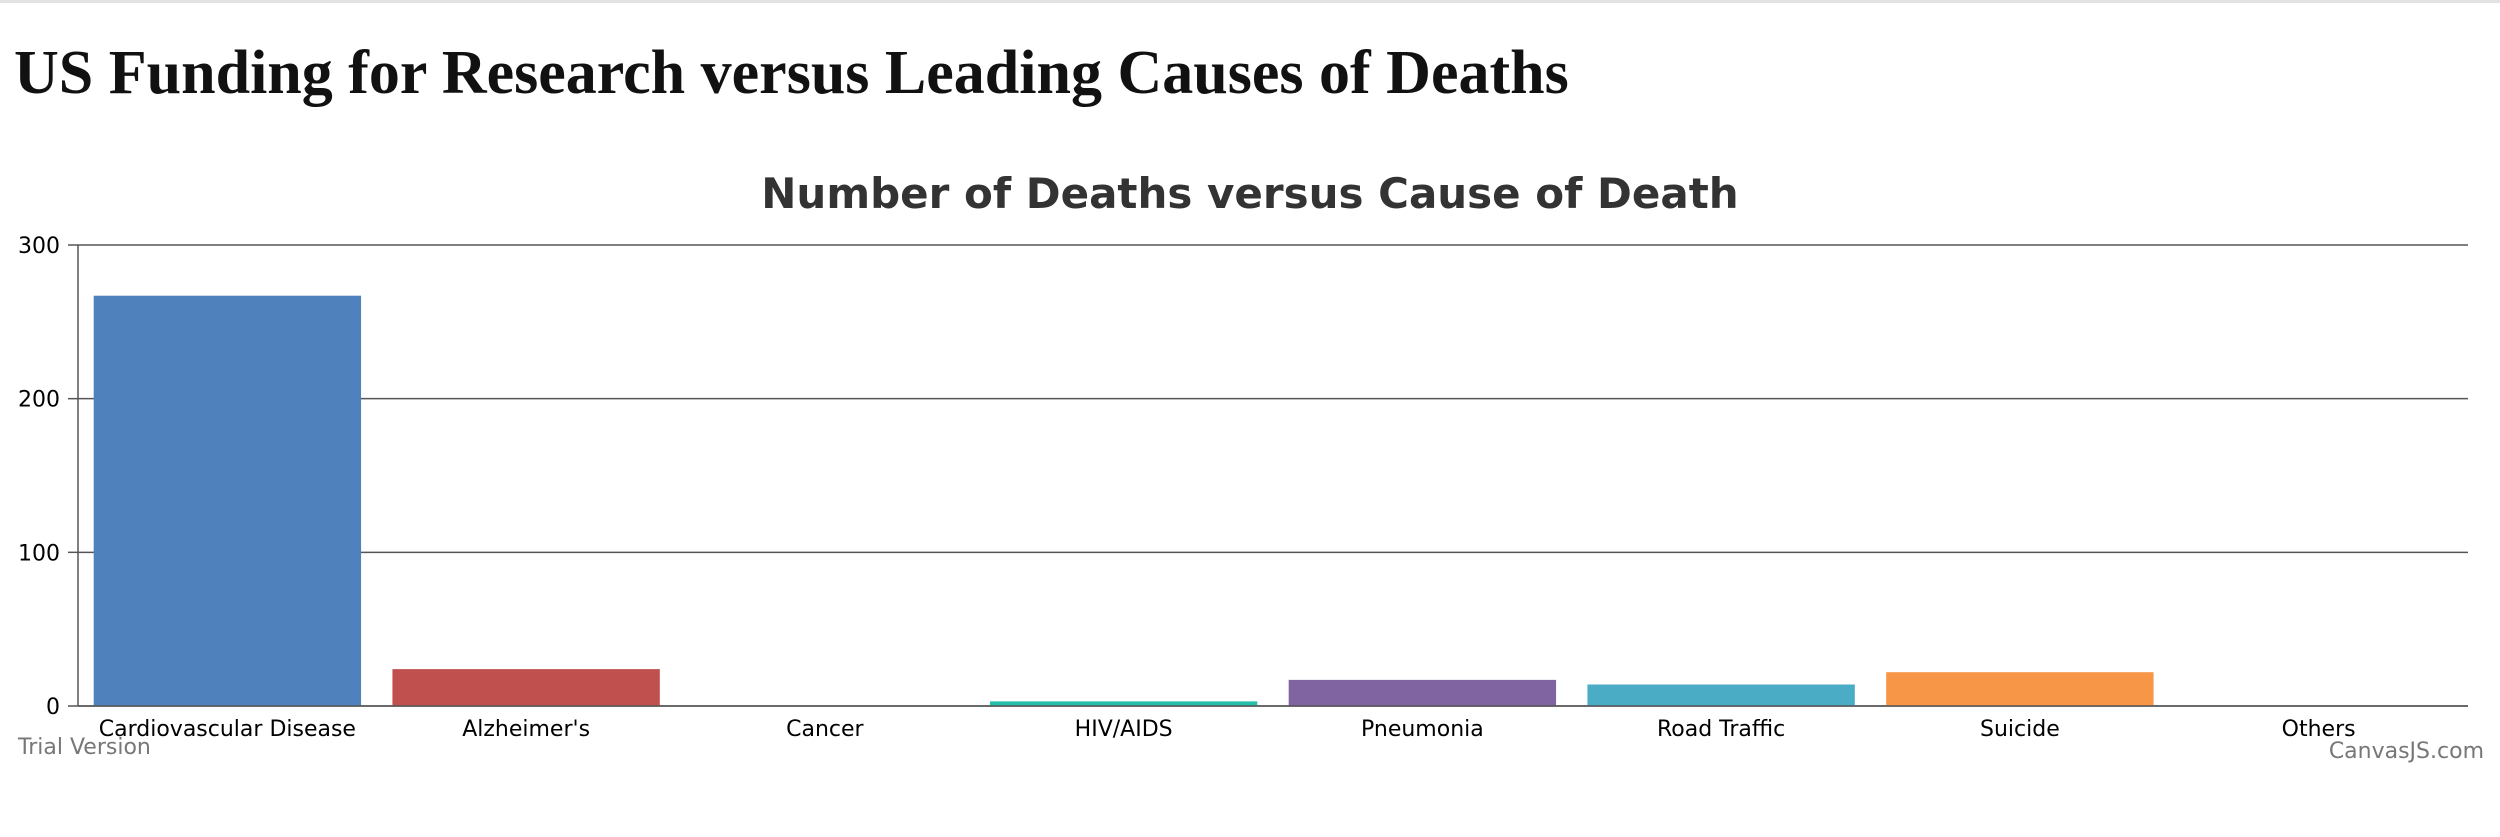 This screenshot has width=2500, height=837. I want to click on x-tick-label: HIV/AIDS, so click(1124, 729).